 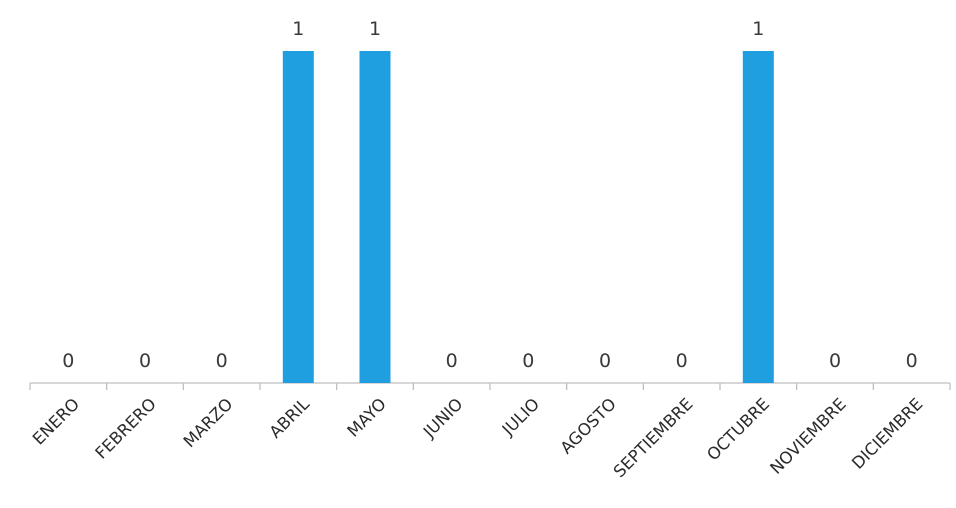 What do you see at coordinates (452, 361) in the screenshot?
I see `data-label-junio: 0` at bounding box center [452, 361].